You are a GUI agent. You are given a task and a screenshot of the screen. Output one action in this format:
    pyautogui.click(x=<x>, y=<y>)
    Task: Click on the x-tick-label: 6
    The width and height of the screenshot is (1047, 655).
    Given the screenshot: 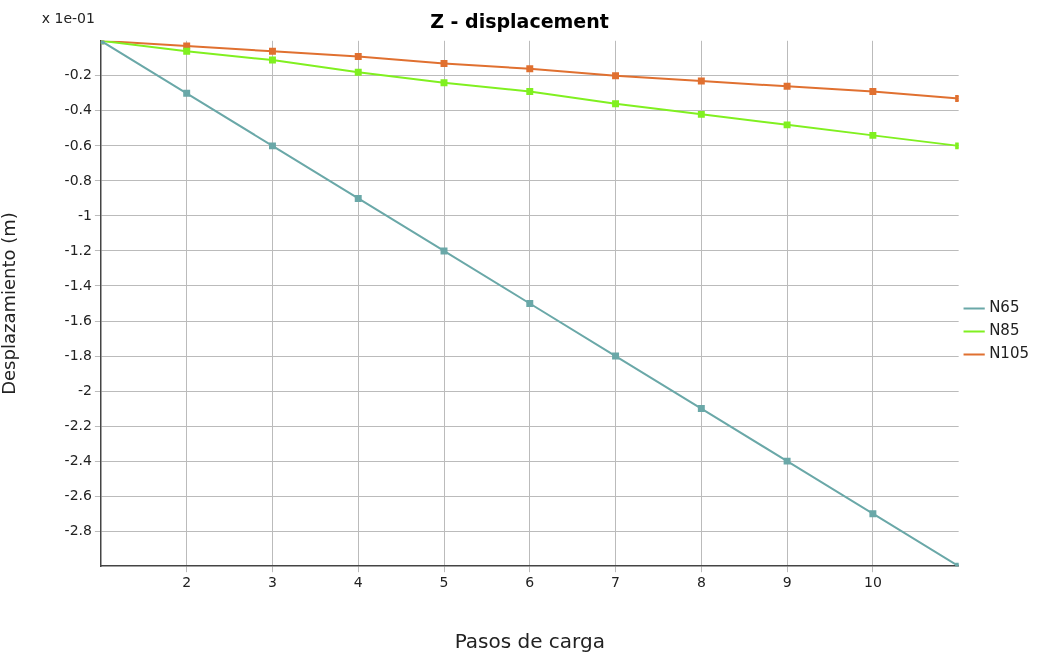 What is the action you would take?
    pyautogui.click(x=530, y=582)
    